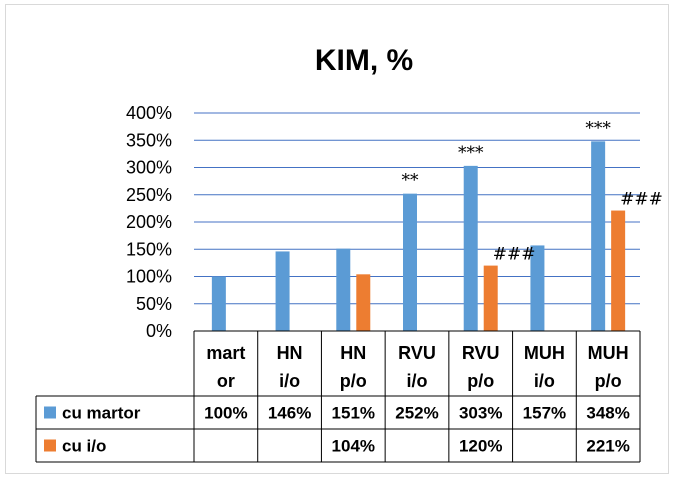 This screenshot has width=676, height=480. Describe the element at coordinates (480, 413) in the screenshot. I see `data-label: 303%` at that location.